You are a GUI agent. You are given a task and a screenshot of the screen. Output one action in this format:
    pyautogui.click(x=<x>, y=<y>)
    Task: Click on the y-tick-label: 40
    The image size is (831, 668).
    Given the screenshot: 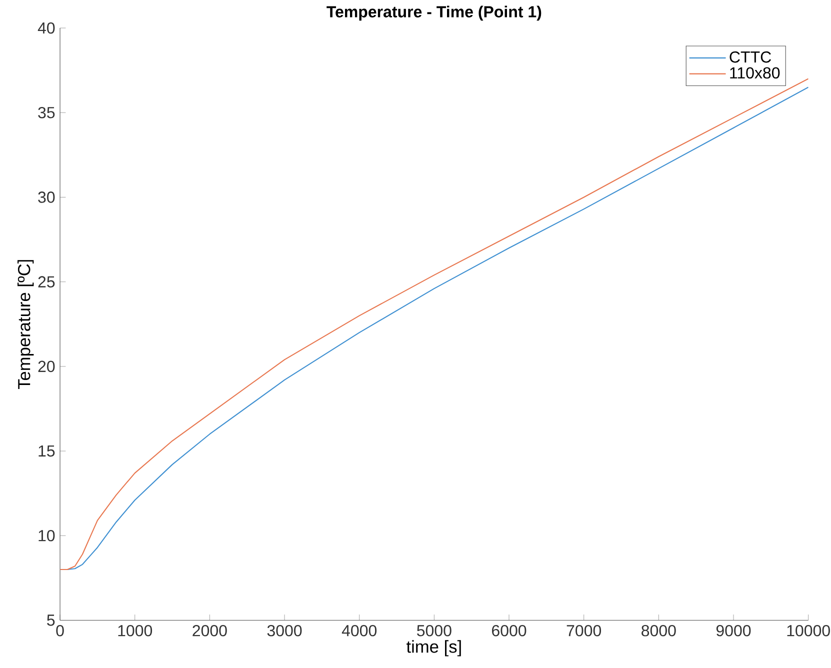 What is the action you would take?
    pyautogui.click(x=46, y=28)
    